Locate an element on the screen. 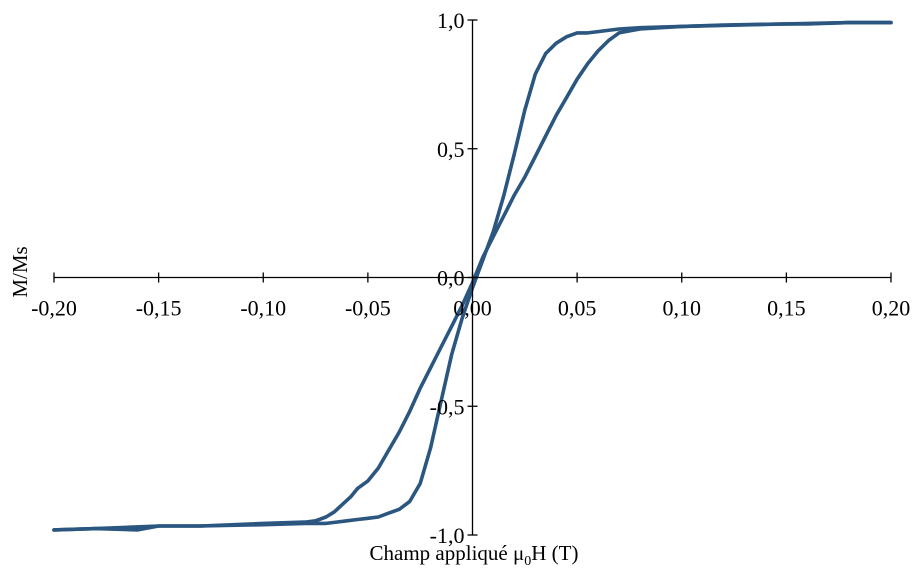  x-tick-label: 0,15 is located at coordinates (786, 308).